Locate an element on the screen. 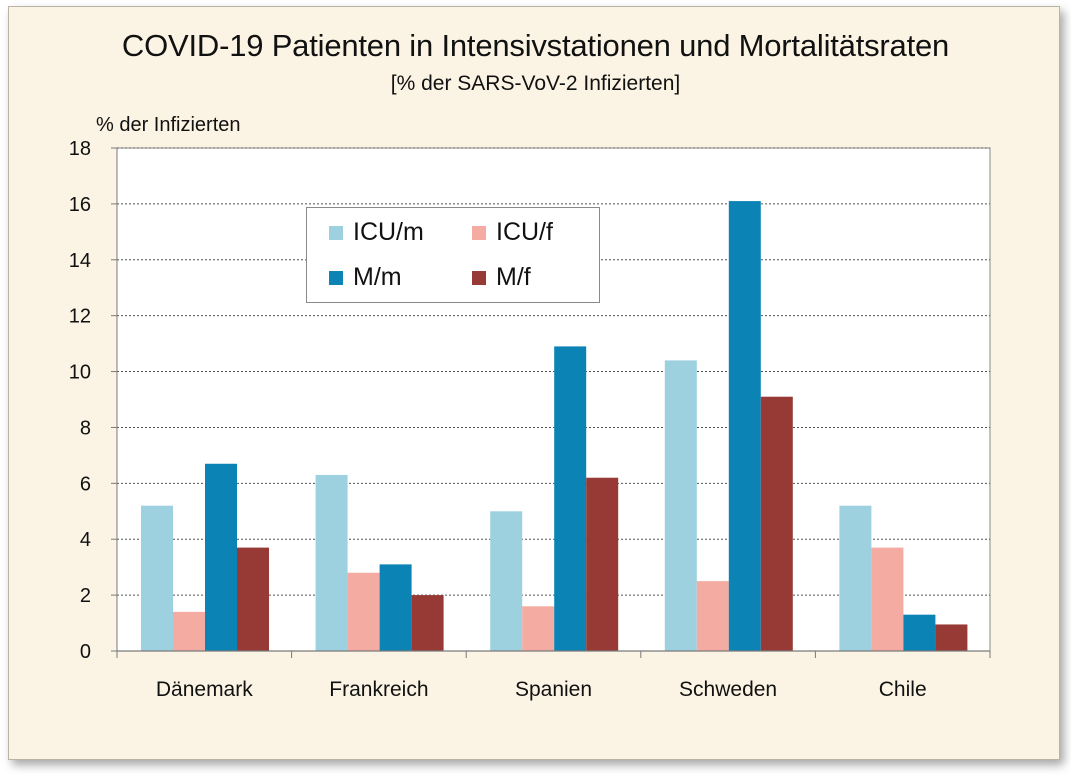  y-axis-label: % der Infizierten is located at coordinates (168, 125).